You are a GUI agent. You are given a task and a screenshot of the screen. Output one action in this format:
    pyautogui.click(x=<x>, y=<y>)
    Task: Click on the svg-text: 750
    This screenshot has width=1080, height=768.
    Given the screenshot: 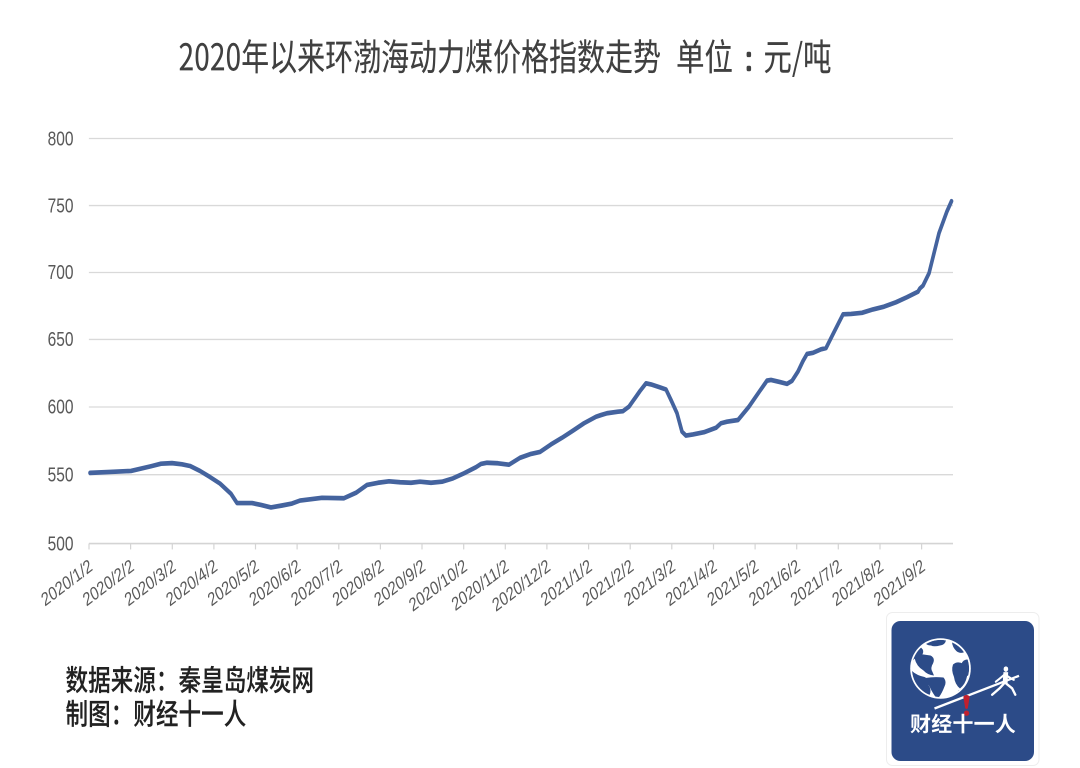 What is the action you would take?
    pyautogui.click(x=61, y=205)
    